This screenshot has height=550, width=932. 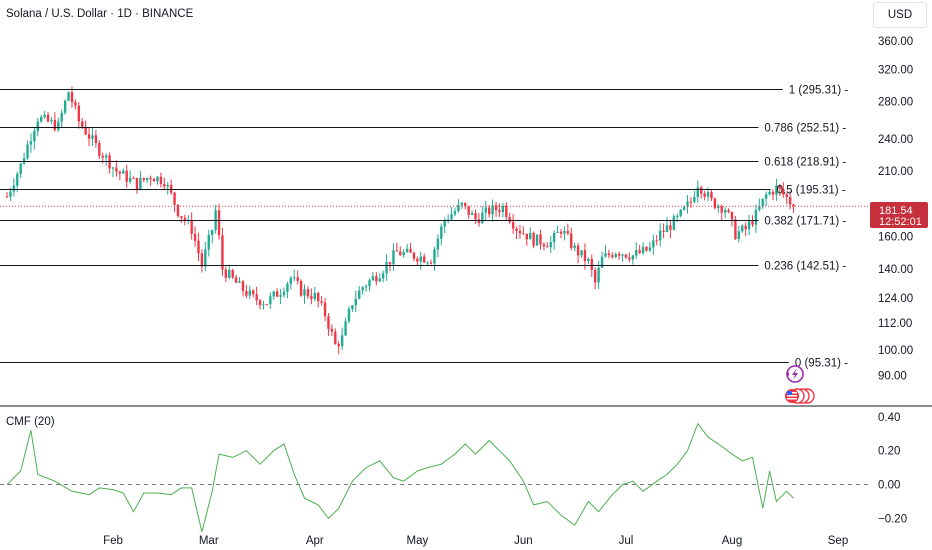 What do you see at coordinates (795, 374) in the screenshot?
I see `lightning-event-icon` at bounding box center [795, 374].